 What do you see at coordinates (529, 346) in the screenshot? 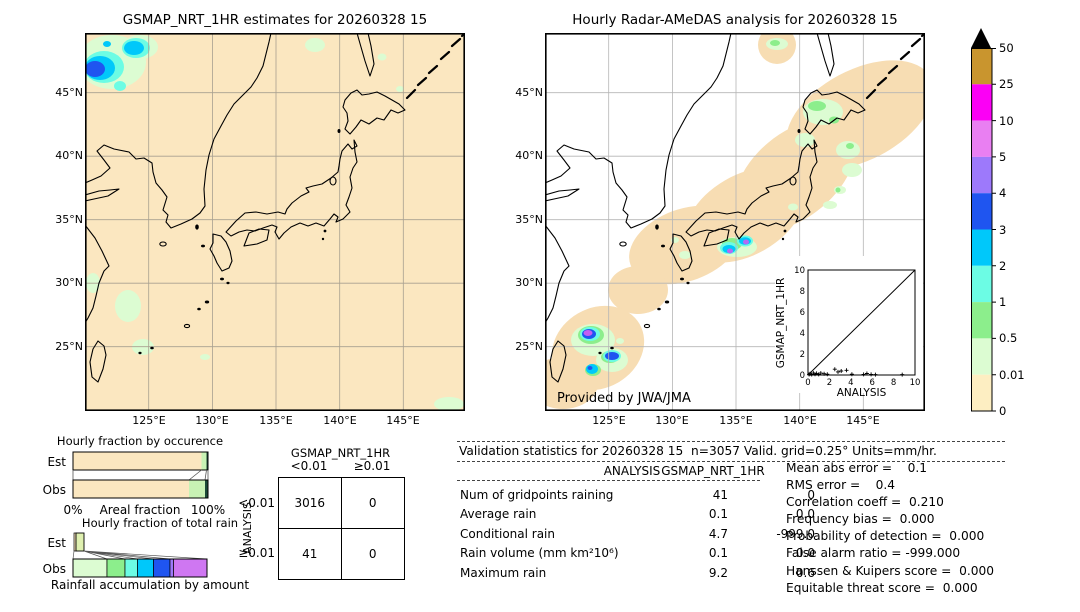
I see `right-ytick-25n: 25°N` at bounding box center [529, 346].